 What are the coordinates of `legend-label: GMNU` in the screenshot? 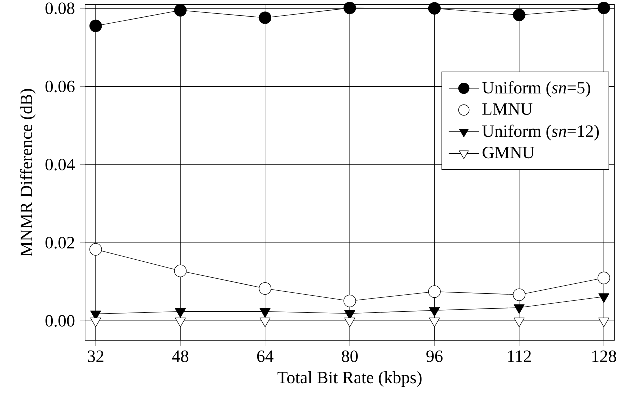 It's located at (508, 153).